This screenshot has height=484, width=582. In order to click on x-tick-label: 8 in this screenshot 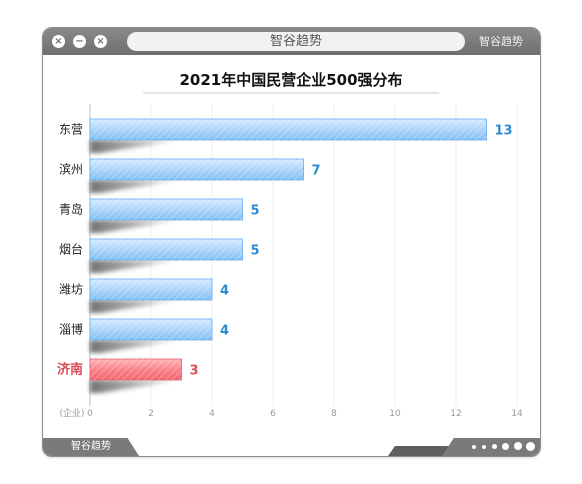, I will do `click(334, 414)`.